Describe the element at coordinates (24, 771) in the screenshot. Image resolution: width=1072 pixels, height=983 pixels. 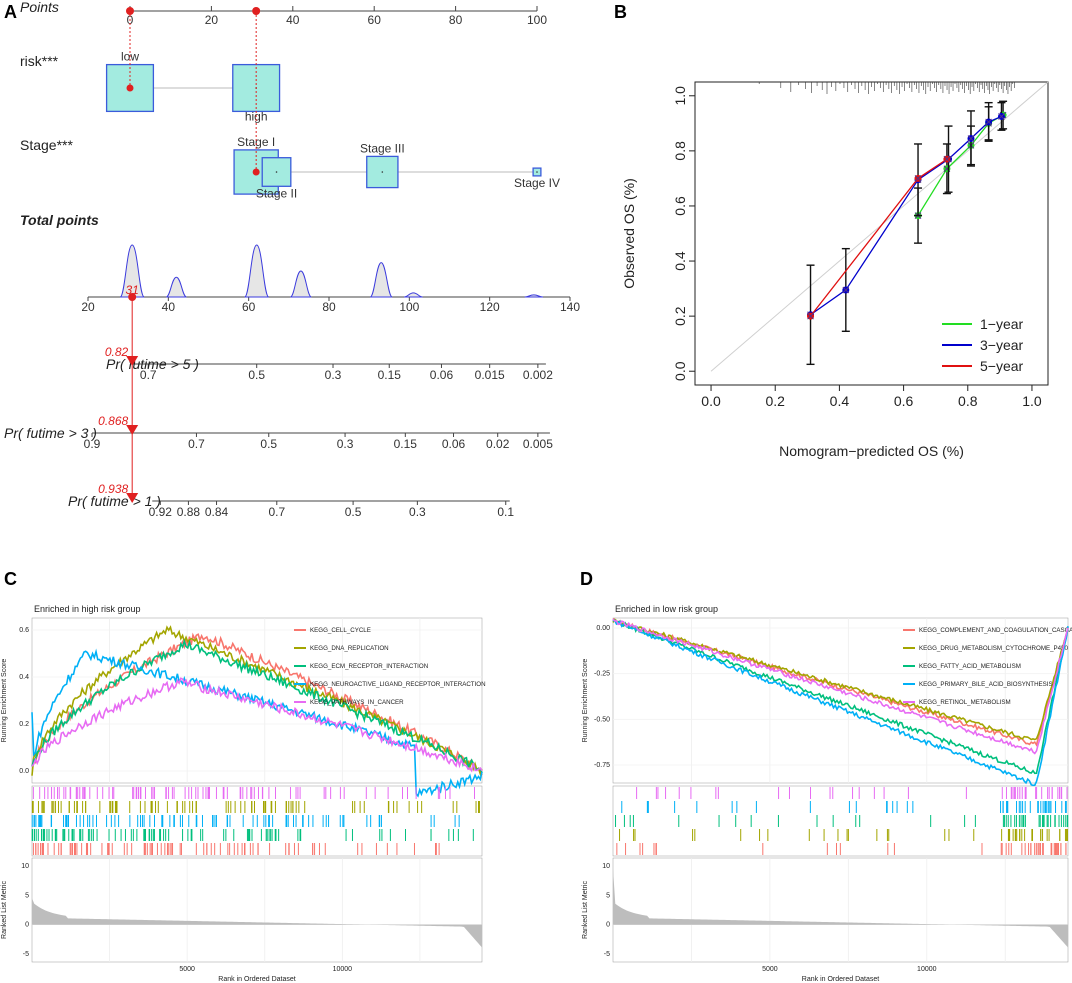
I see `es-tick-label: 0.0` at that location.